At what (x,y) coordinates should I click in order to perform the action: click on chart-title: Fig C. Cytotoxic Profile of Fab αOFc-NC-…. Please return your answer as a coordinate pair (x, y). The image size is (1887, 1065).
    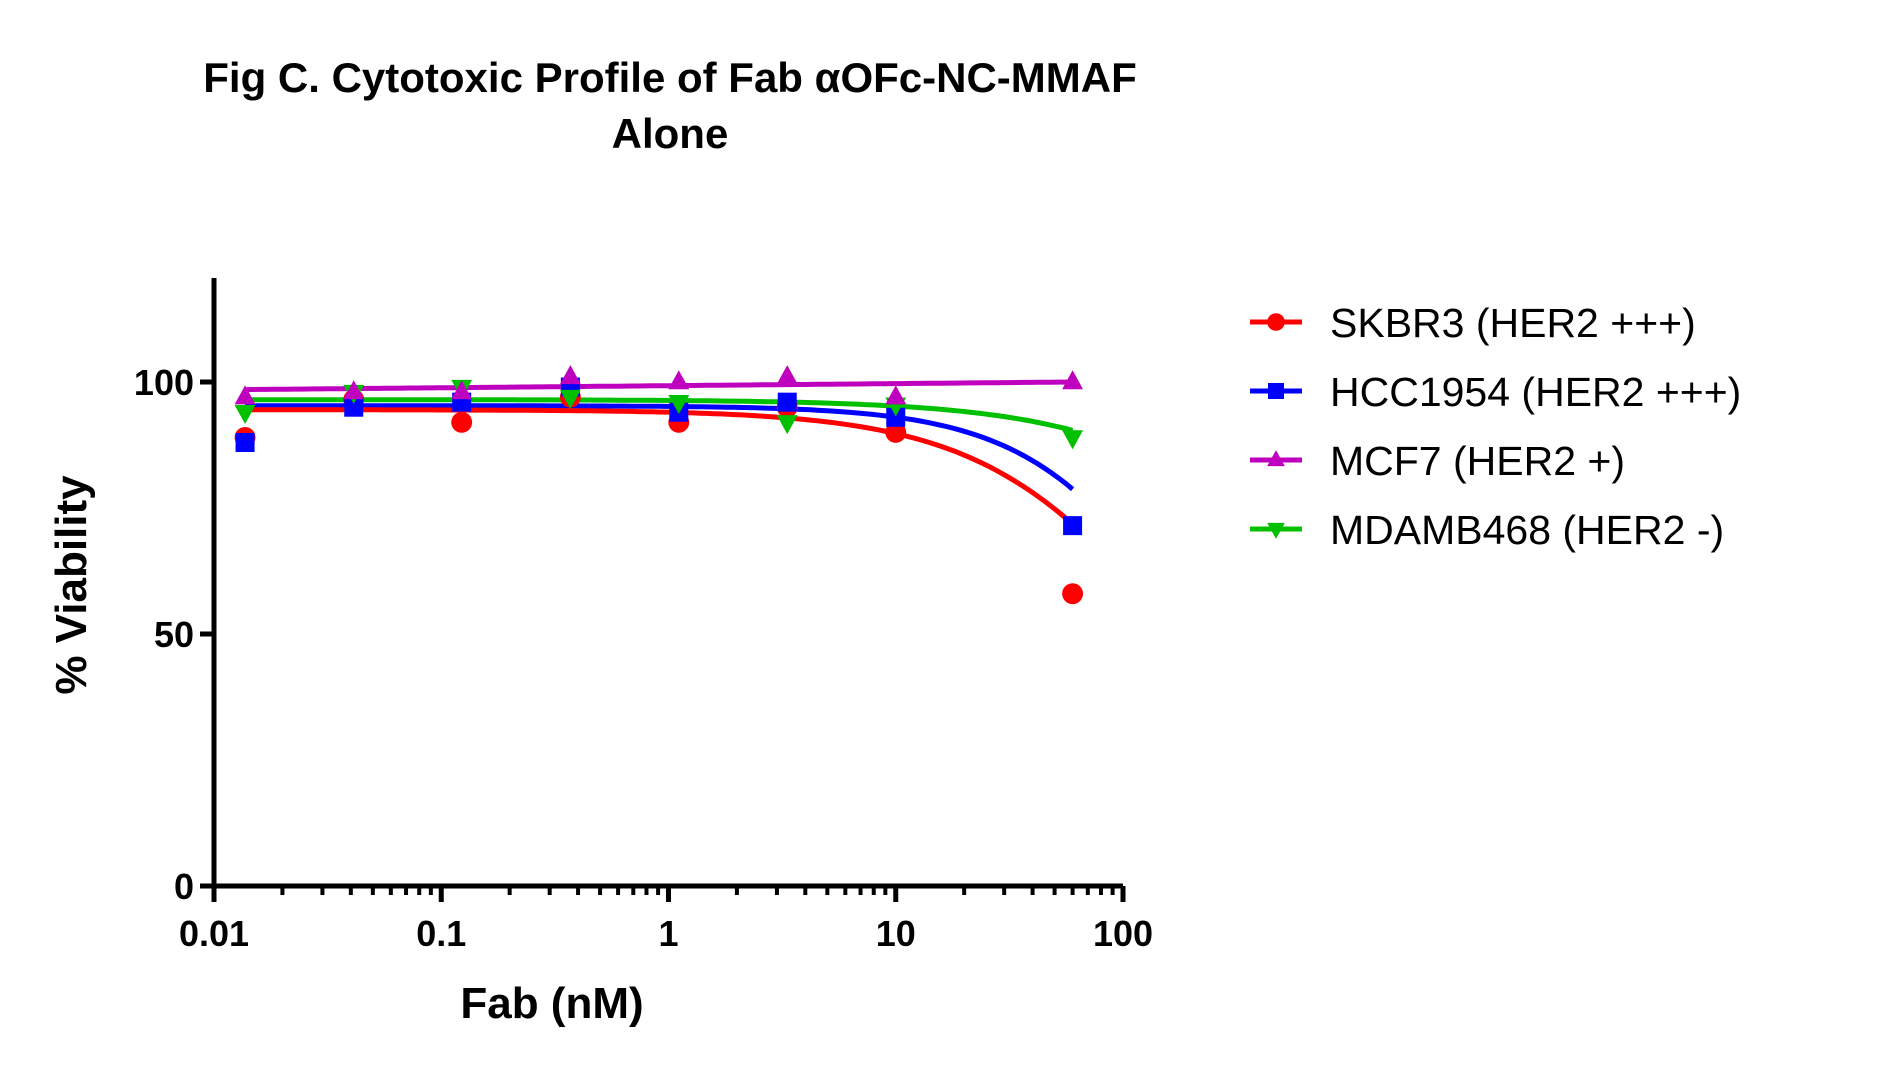
    Looking at the image, I should click on (669, 105).